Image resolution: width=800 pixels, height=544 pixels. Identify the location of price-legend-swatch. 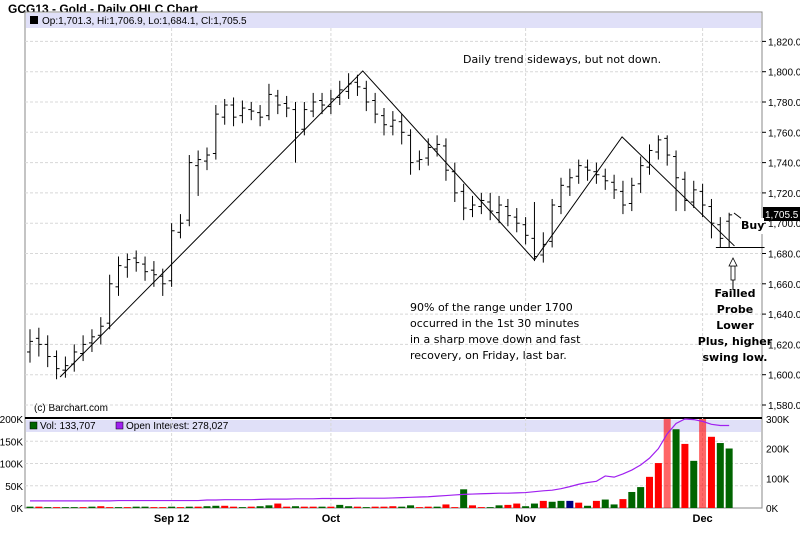
(34, 20).